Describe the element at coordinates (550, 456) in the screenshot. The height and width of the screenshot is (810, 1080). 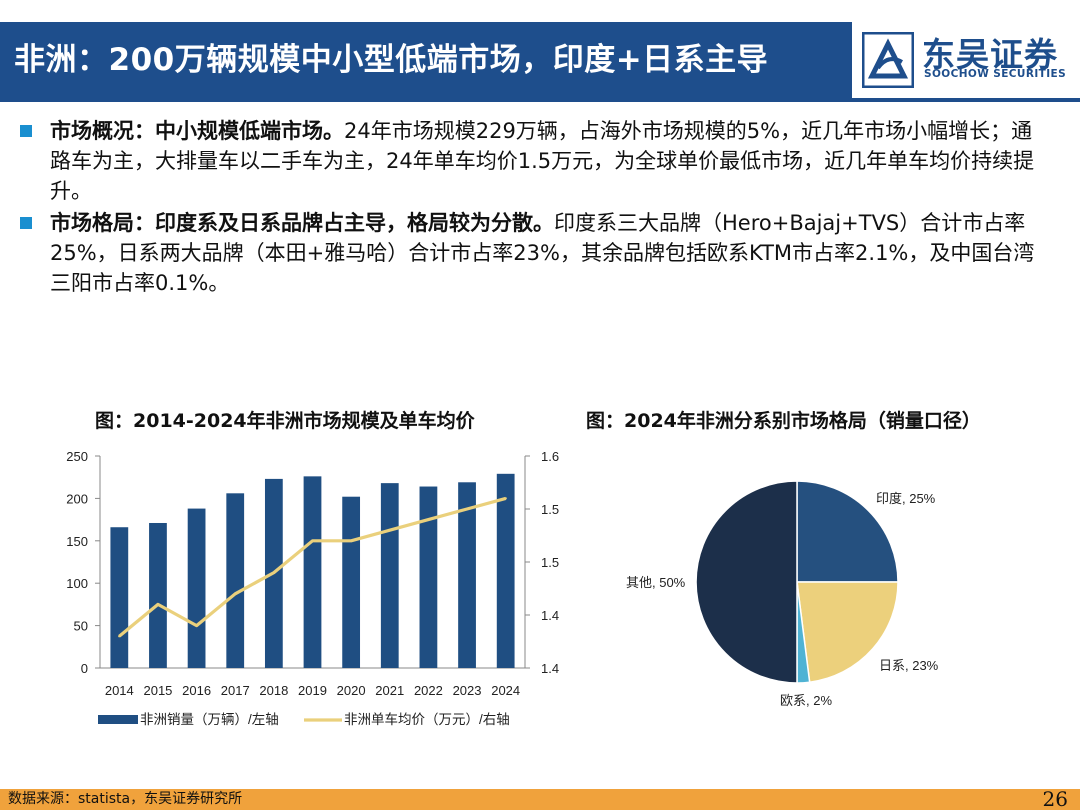
I see `right-tick-label: 1.6` at that location.